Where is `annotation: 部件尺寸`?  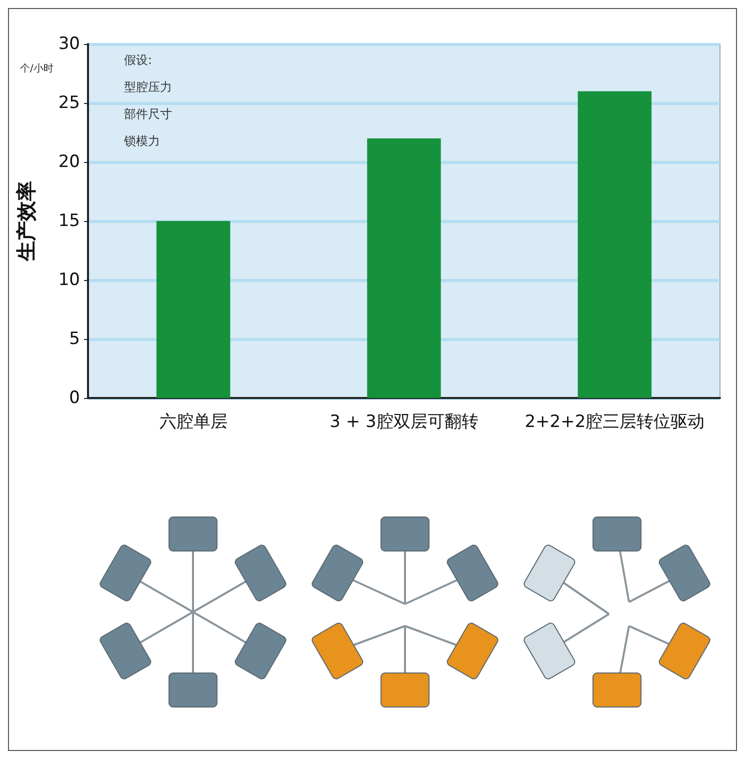
annotation: 部件尺寸 is located at coordinates (148, 114).